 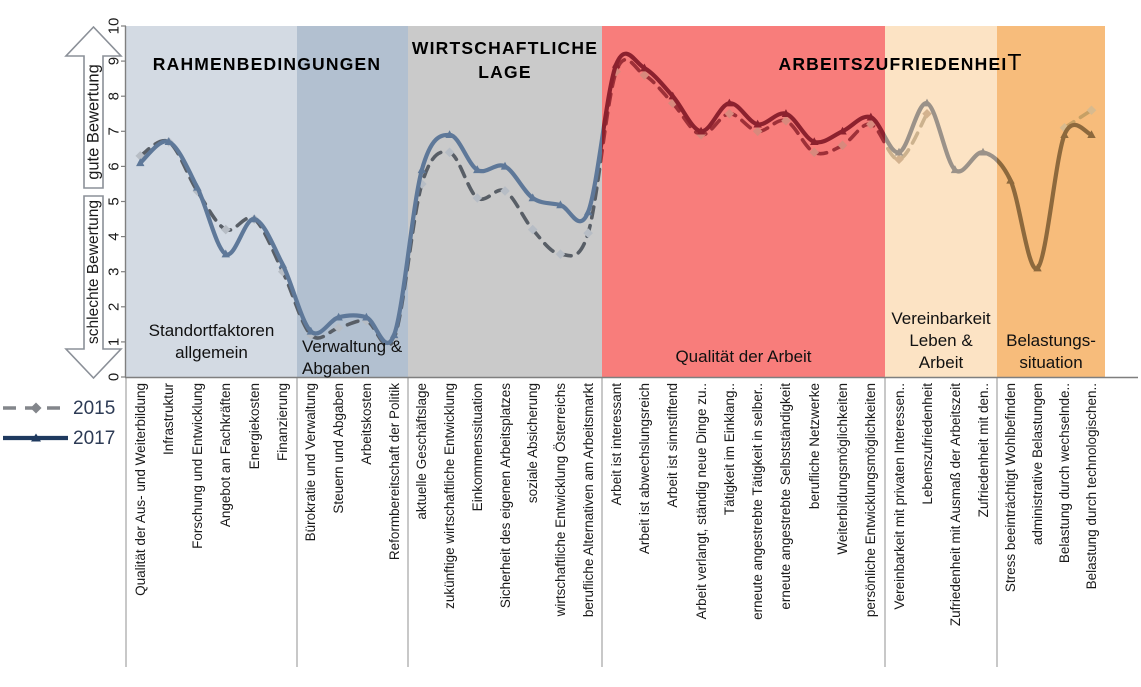 I want to click on y-tick-label: 8, so click(x=114, y=96).